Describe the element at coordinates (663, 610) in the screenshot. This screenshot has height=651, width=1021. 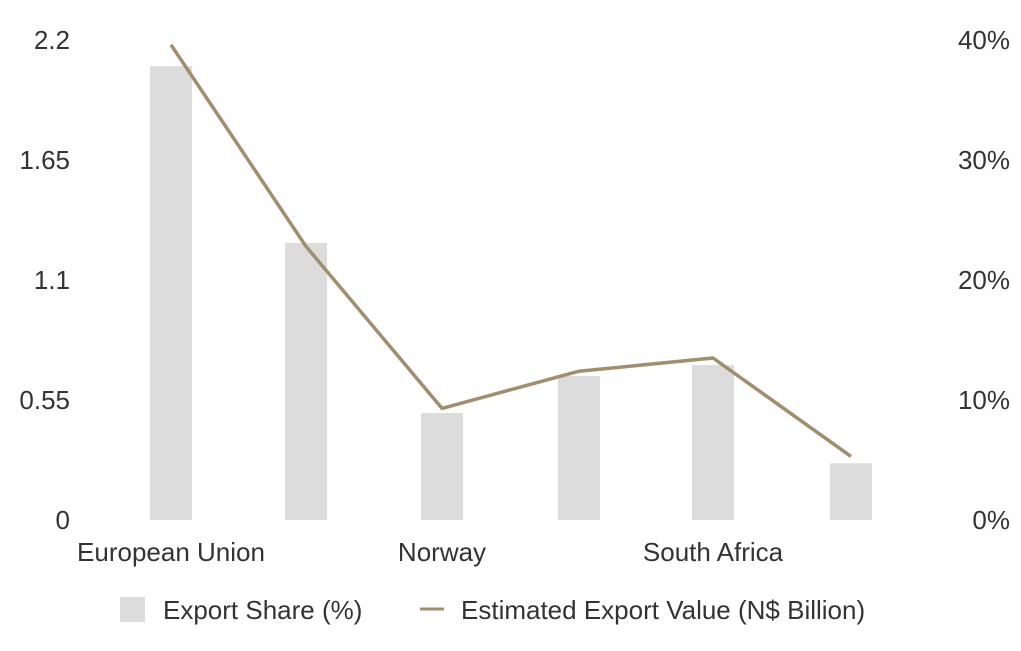
I see `legend-line-label: Estimated Export Value (N$ Billion)` at that location.